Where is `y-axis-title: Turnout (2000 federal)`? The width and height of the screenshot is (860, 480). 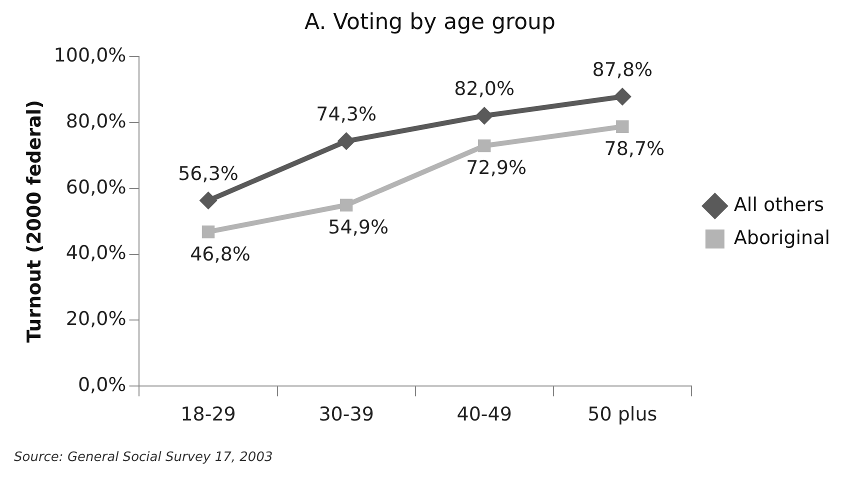
y-axis-title: Turnout (2000 federal) is located at coordinates (34, 221).